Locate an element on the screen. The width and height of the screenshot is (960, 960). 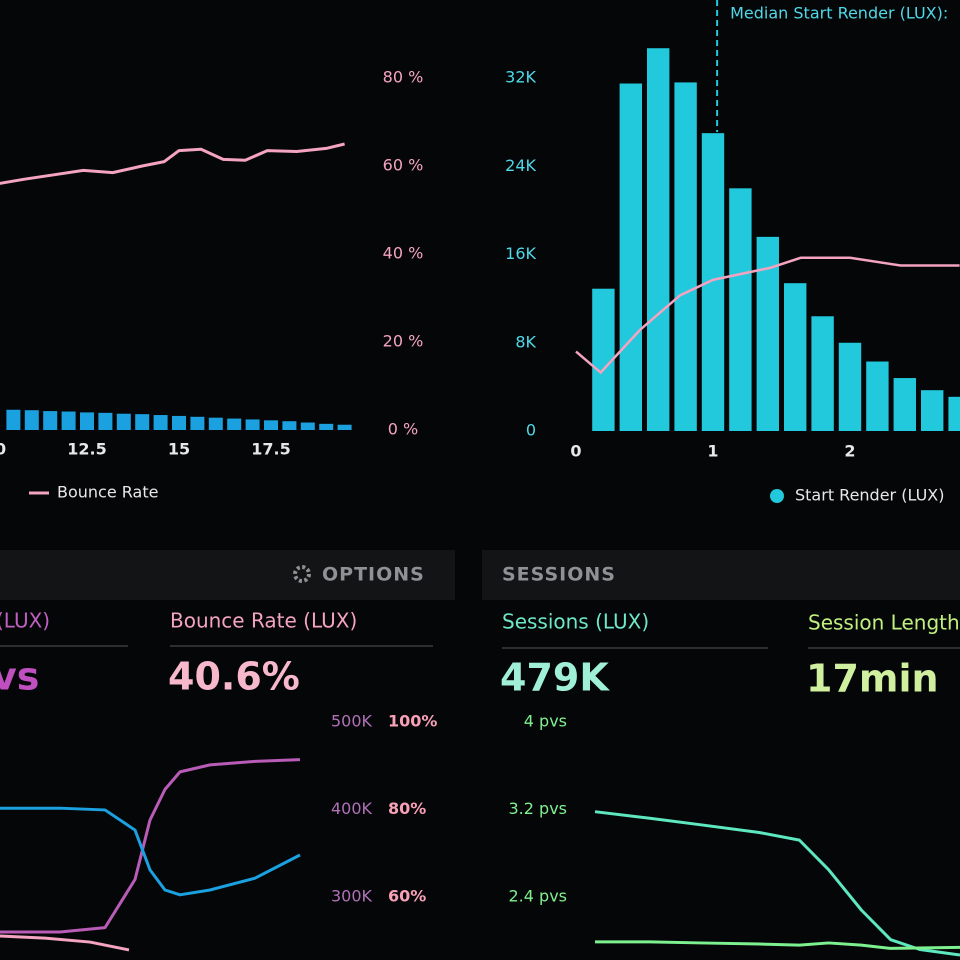
gear-icon is located at coordinates (302, 574).